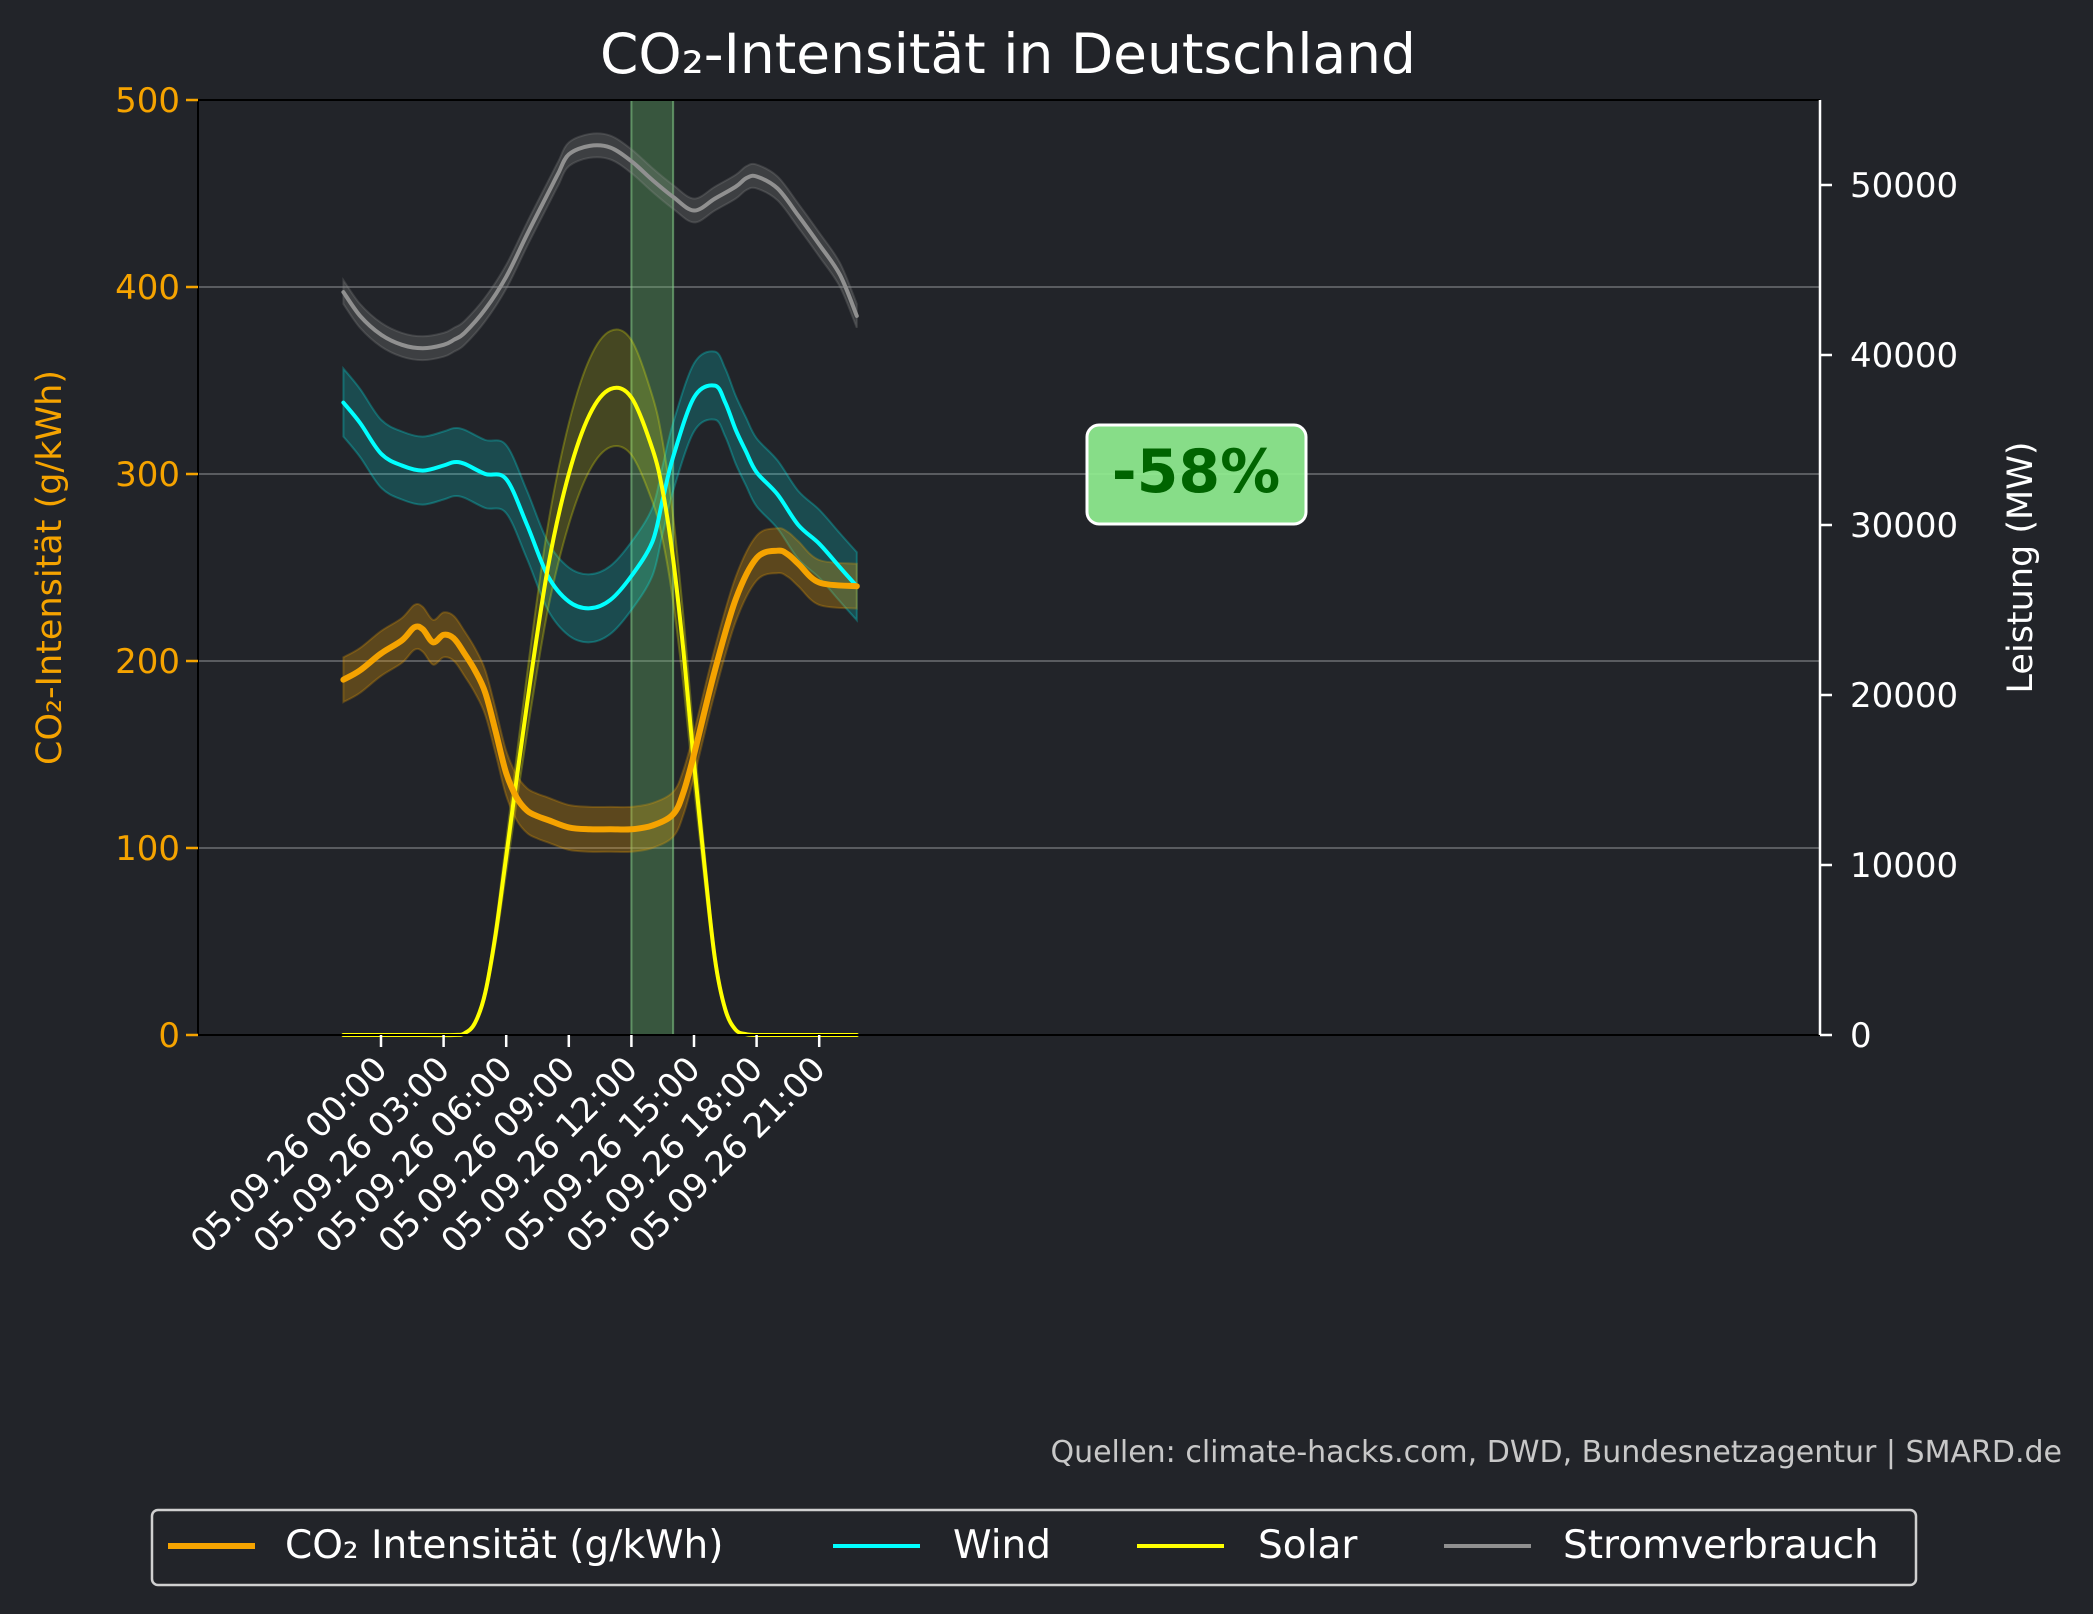  I want to click on annotation-label: -58%, so click(1196, 472).